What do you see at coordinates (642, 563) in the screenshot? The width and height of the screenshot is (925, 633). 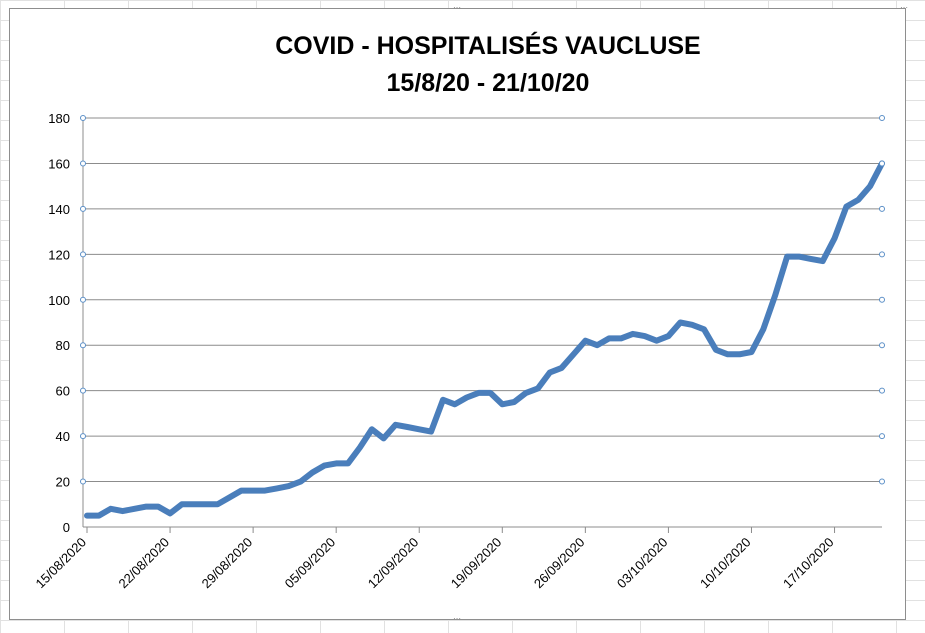 I see `x-tick-label: 03/10/2020` at bounding box center [642, 563].